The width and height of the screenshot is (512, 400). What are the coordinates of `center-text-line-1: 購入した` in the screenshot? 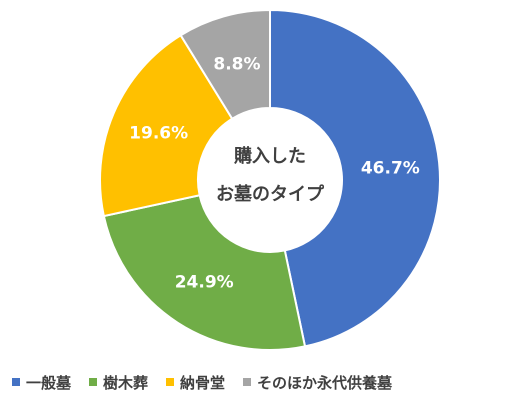 It's located at (269, 156).